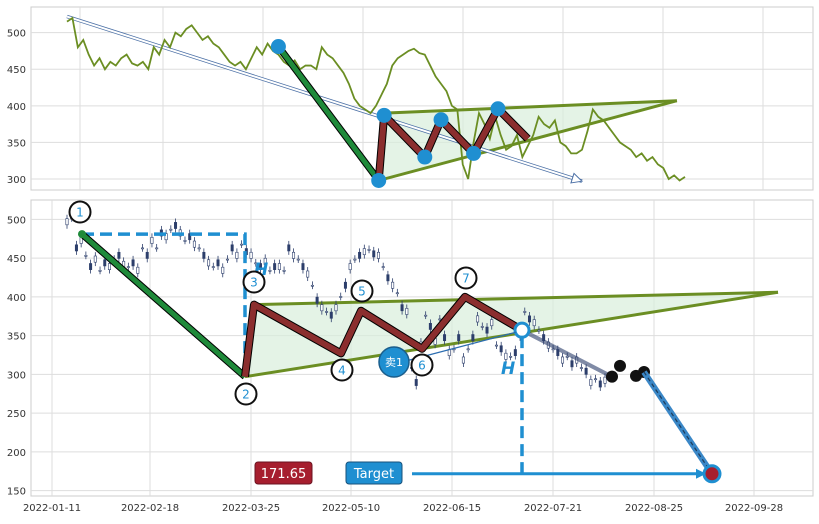 The height and width of the screenshot is (524, 819). Describe the element at coordinates (530, 107) in the screenshot. I see `top-upper-trendline` at that location.